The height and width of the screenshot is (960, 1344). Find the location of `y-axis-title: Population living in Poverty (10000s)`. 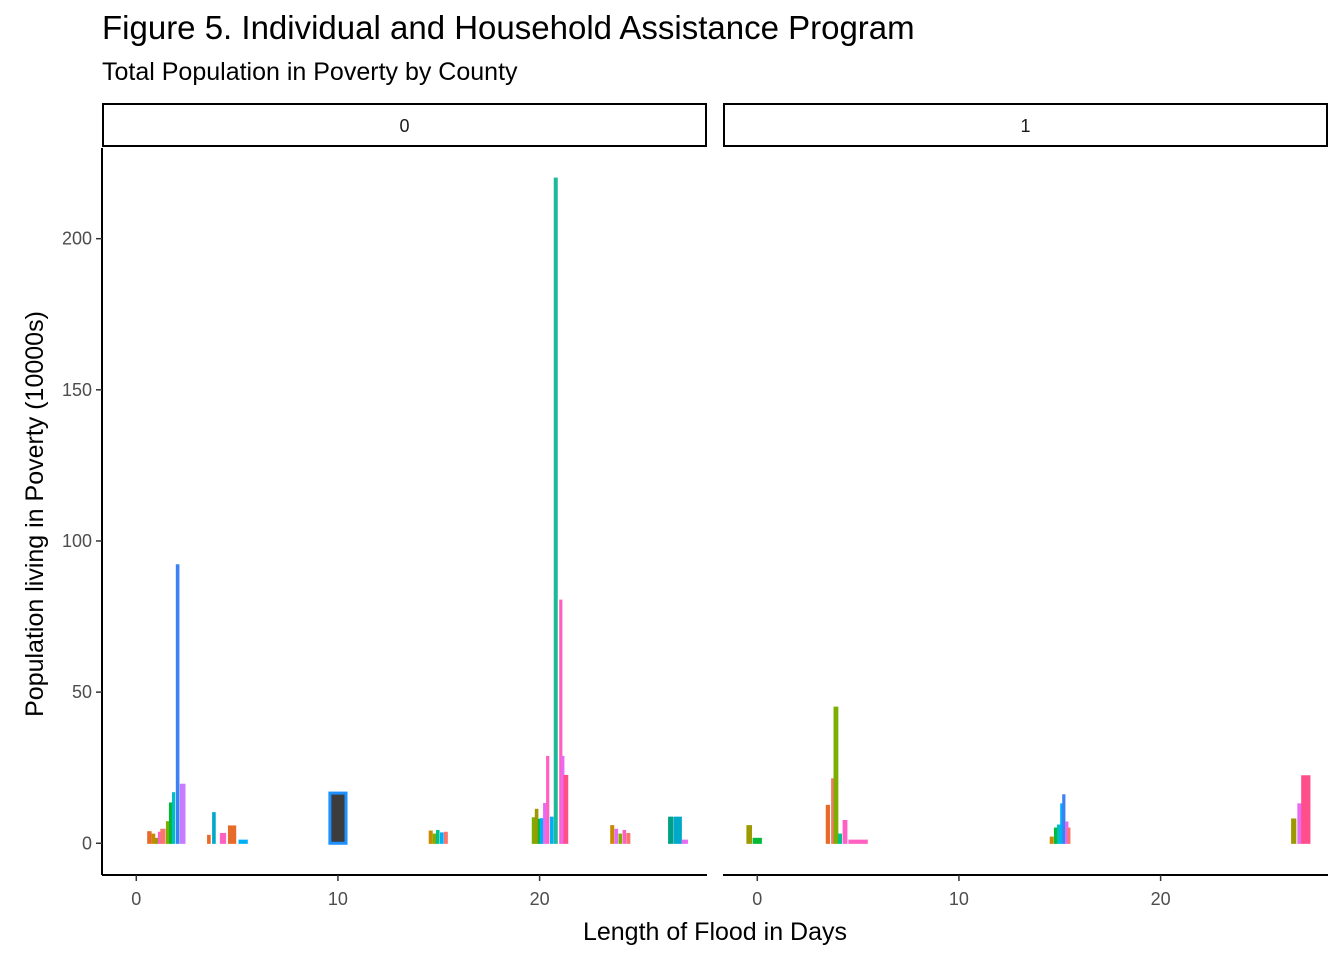

y-axis-title: Population living in Poverty (10000s) is located at coordinates (35, 514).